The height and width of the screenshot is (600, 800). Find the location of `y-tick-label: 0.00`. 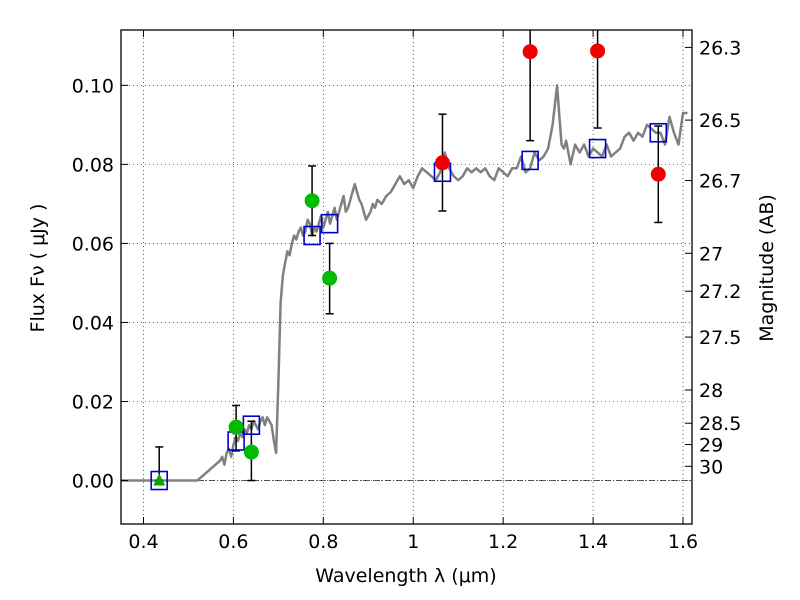

y-tick-label: 0.00 is located at coordinates (93, 482).